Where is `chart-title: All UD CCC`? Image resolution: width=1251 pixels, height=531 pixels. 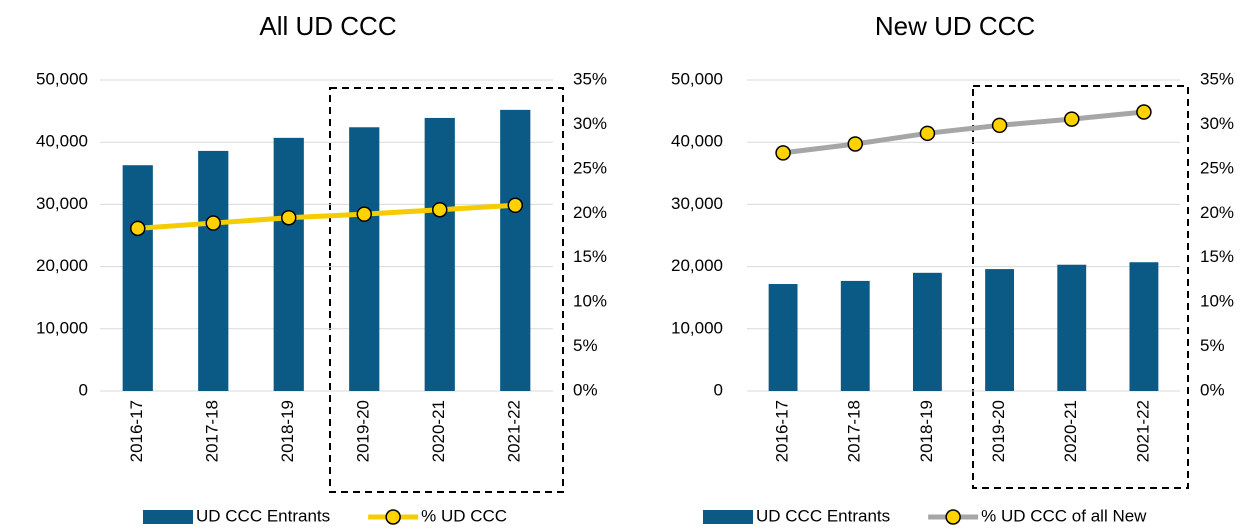 chart-title: All UD CCC is located at coordinates (327, 26).